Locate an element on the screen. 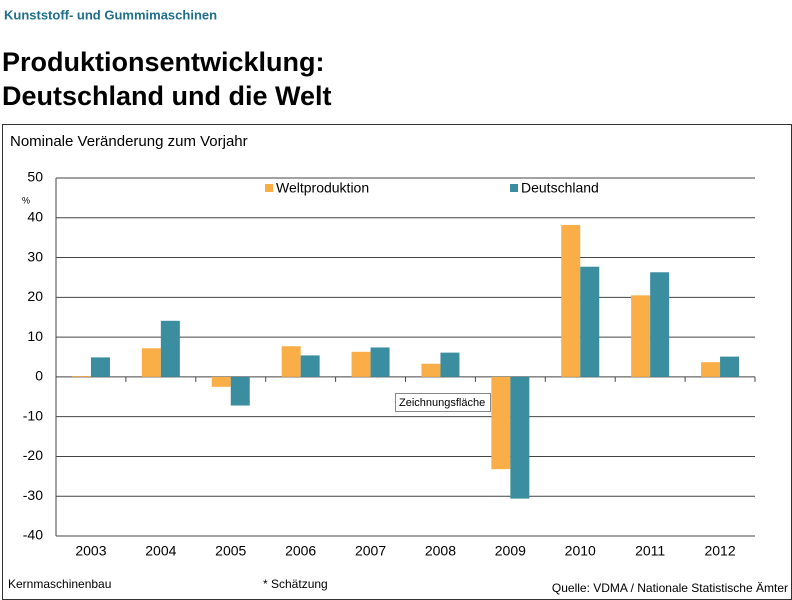 The height and width of the screenshot is (600, 792). y-tick-label: -40 is located at coordinates (33, 535).